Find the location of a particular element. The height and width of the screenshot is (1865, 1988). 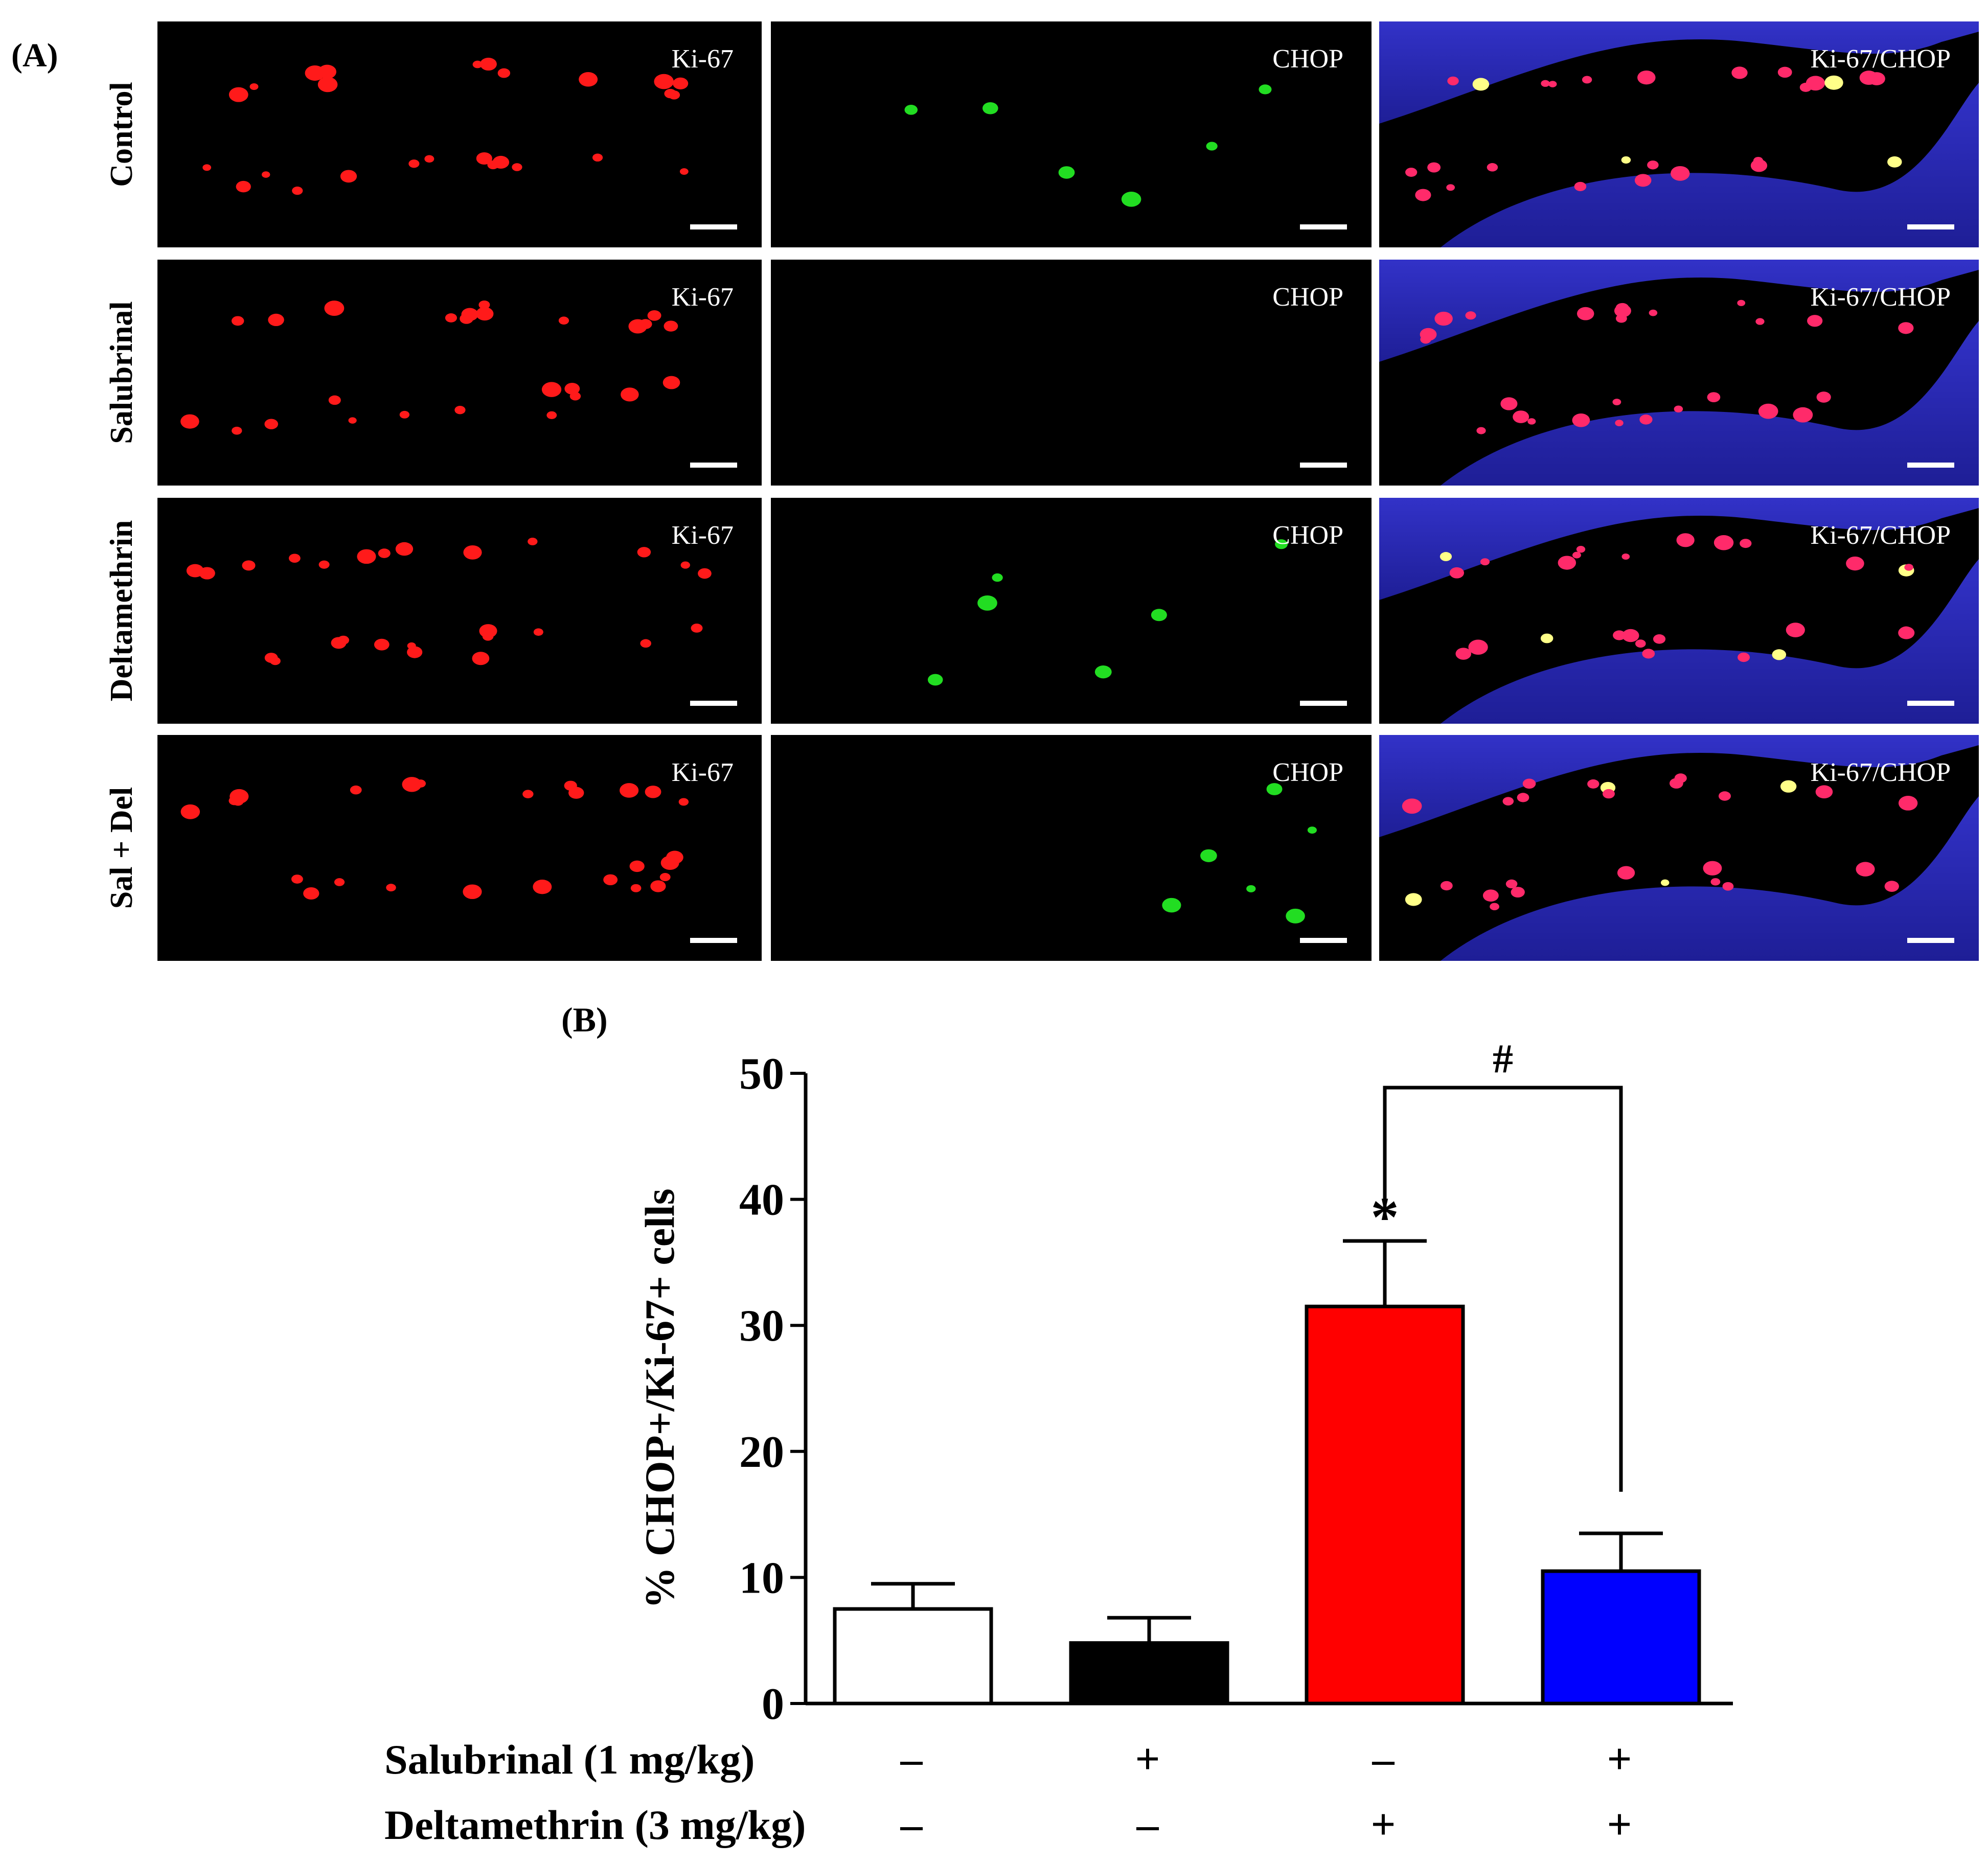

micrograph-panel: Ki-67/CHOP is located at coordinates (1679, 848).